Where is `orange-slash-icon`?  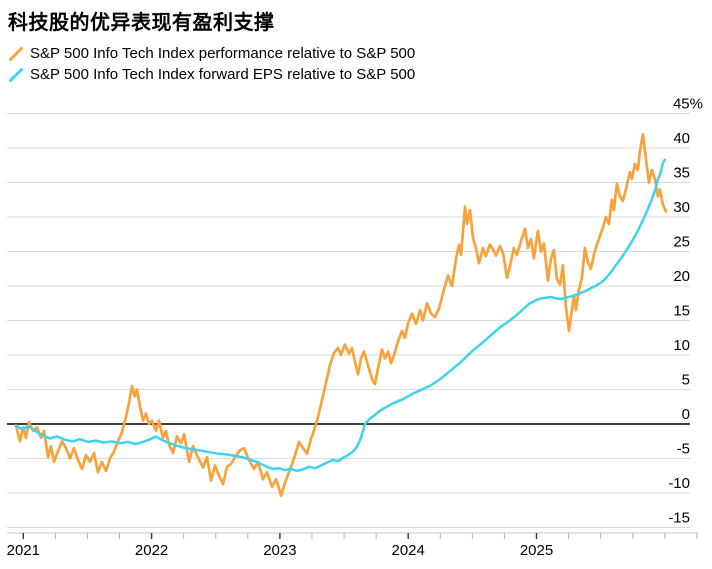
orange-slash-icon is located at coordinates (16, 53).